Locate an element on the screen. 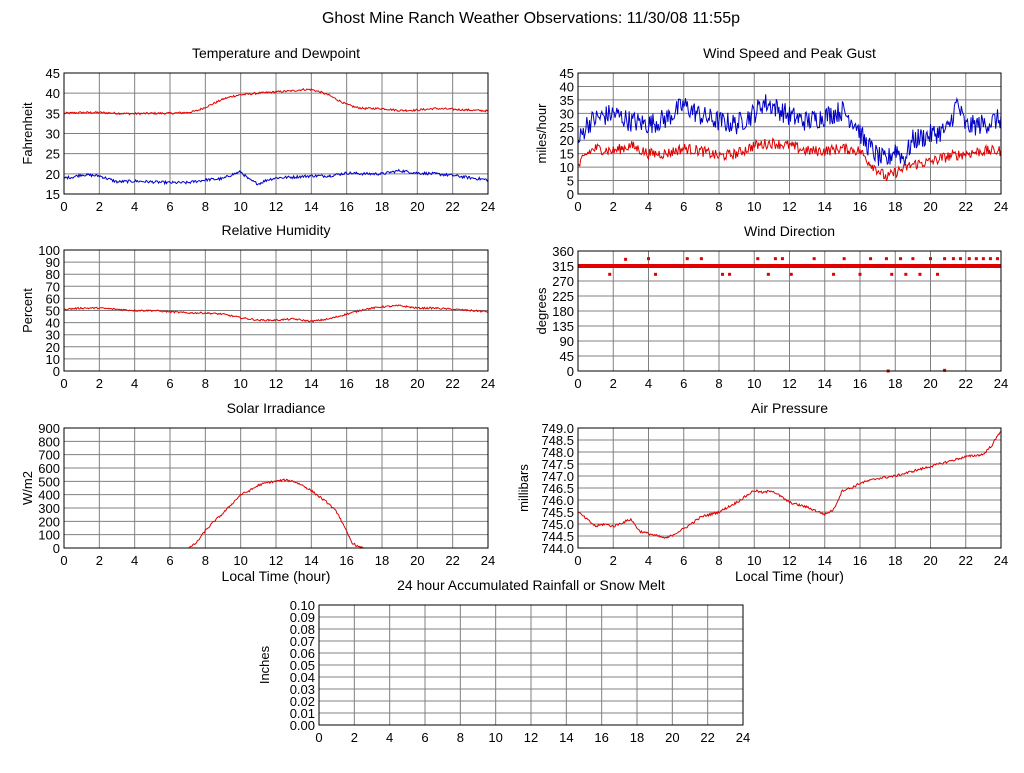  y-tick-label: 90 is located at coordinates (53, 262).